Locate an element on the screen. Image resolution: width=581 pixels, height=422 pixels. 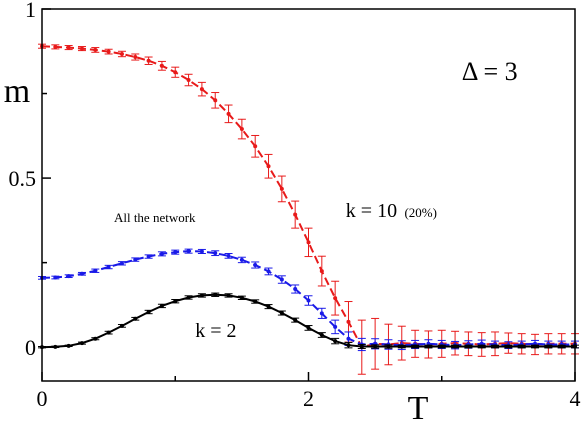
y-tick-label: 1 is located at coordinates (30, 11).